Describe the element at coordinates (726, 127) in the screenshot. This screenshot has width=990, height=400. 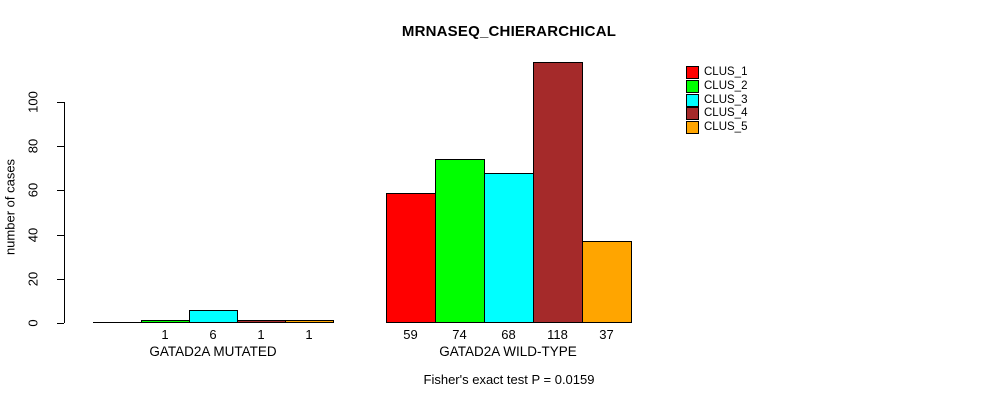
I see `legend-label: CLUS_5` at that location.